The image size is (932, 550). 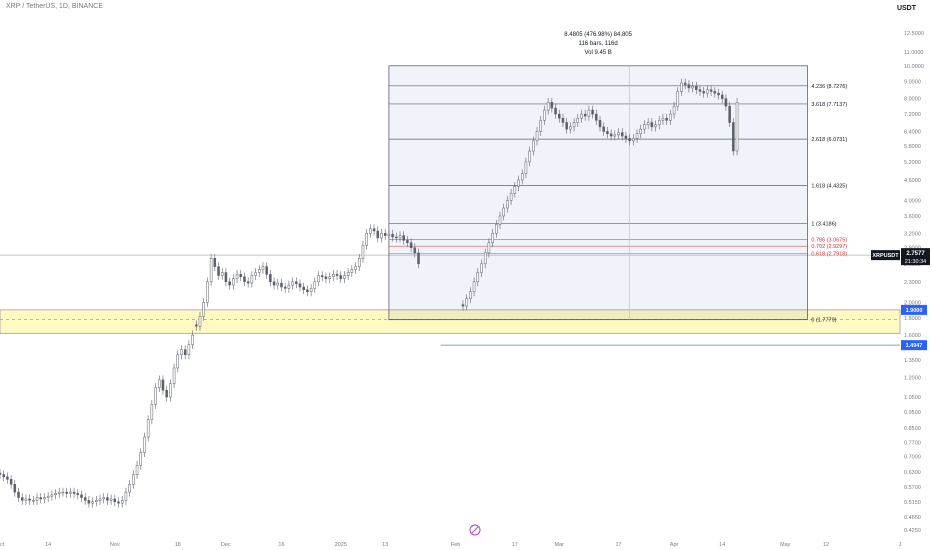 I want to click on y-tick-label: 1.6000, so click(x=912, y=336).